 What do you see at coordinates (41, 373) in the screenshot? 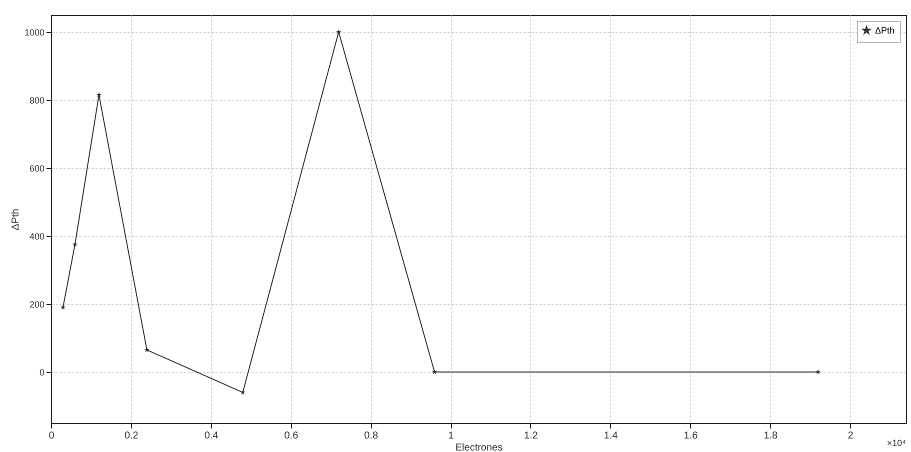
I see `y-tick-label: 0` at bounding box center [41, 373].